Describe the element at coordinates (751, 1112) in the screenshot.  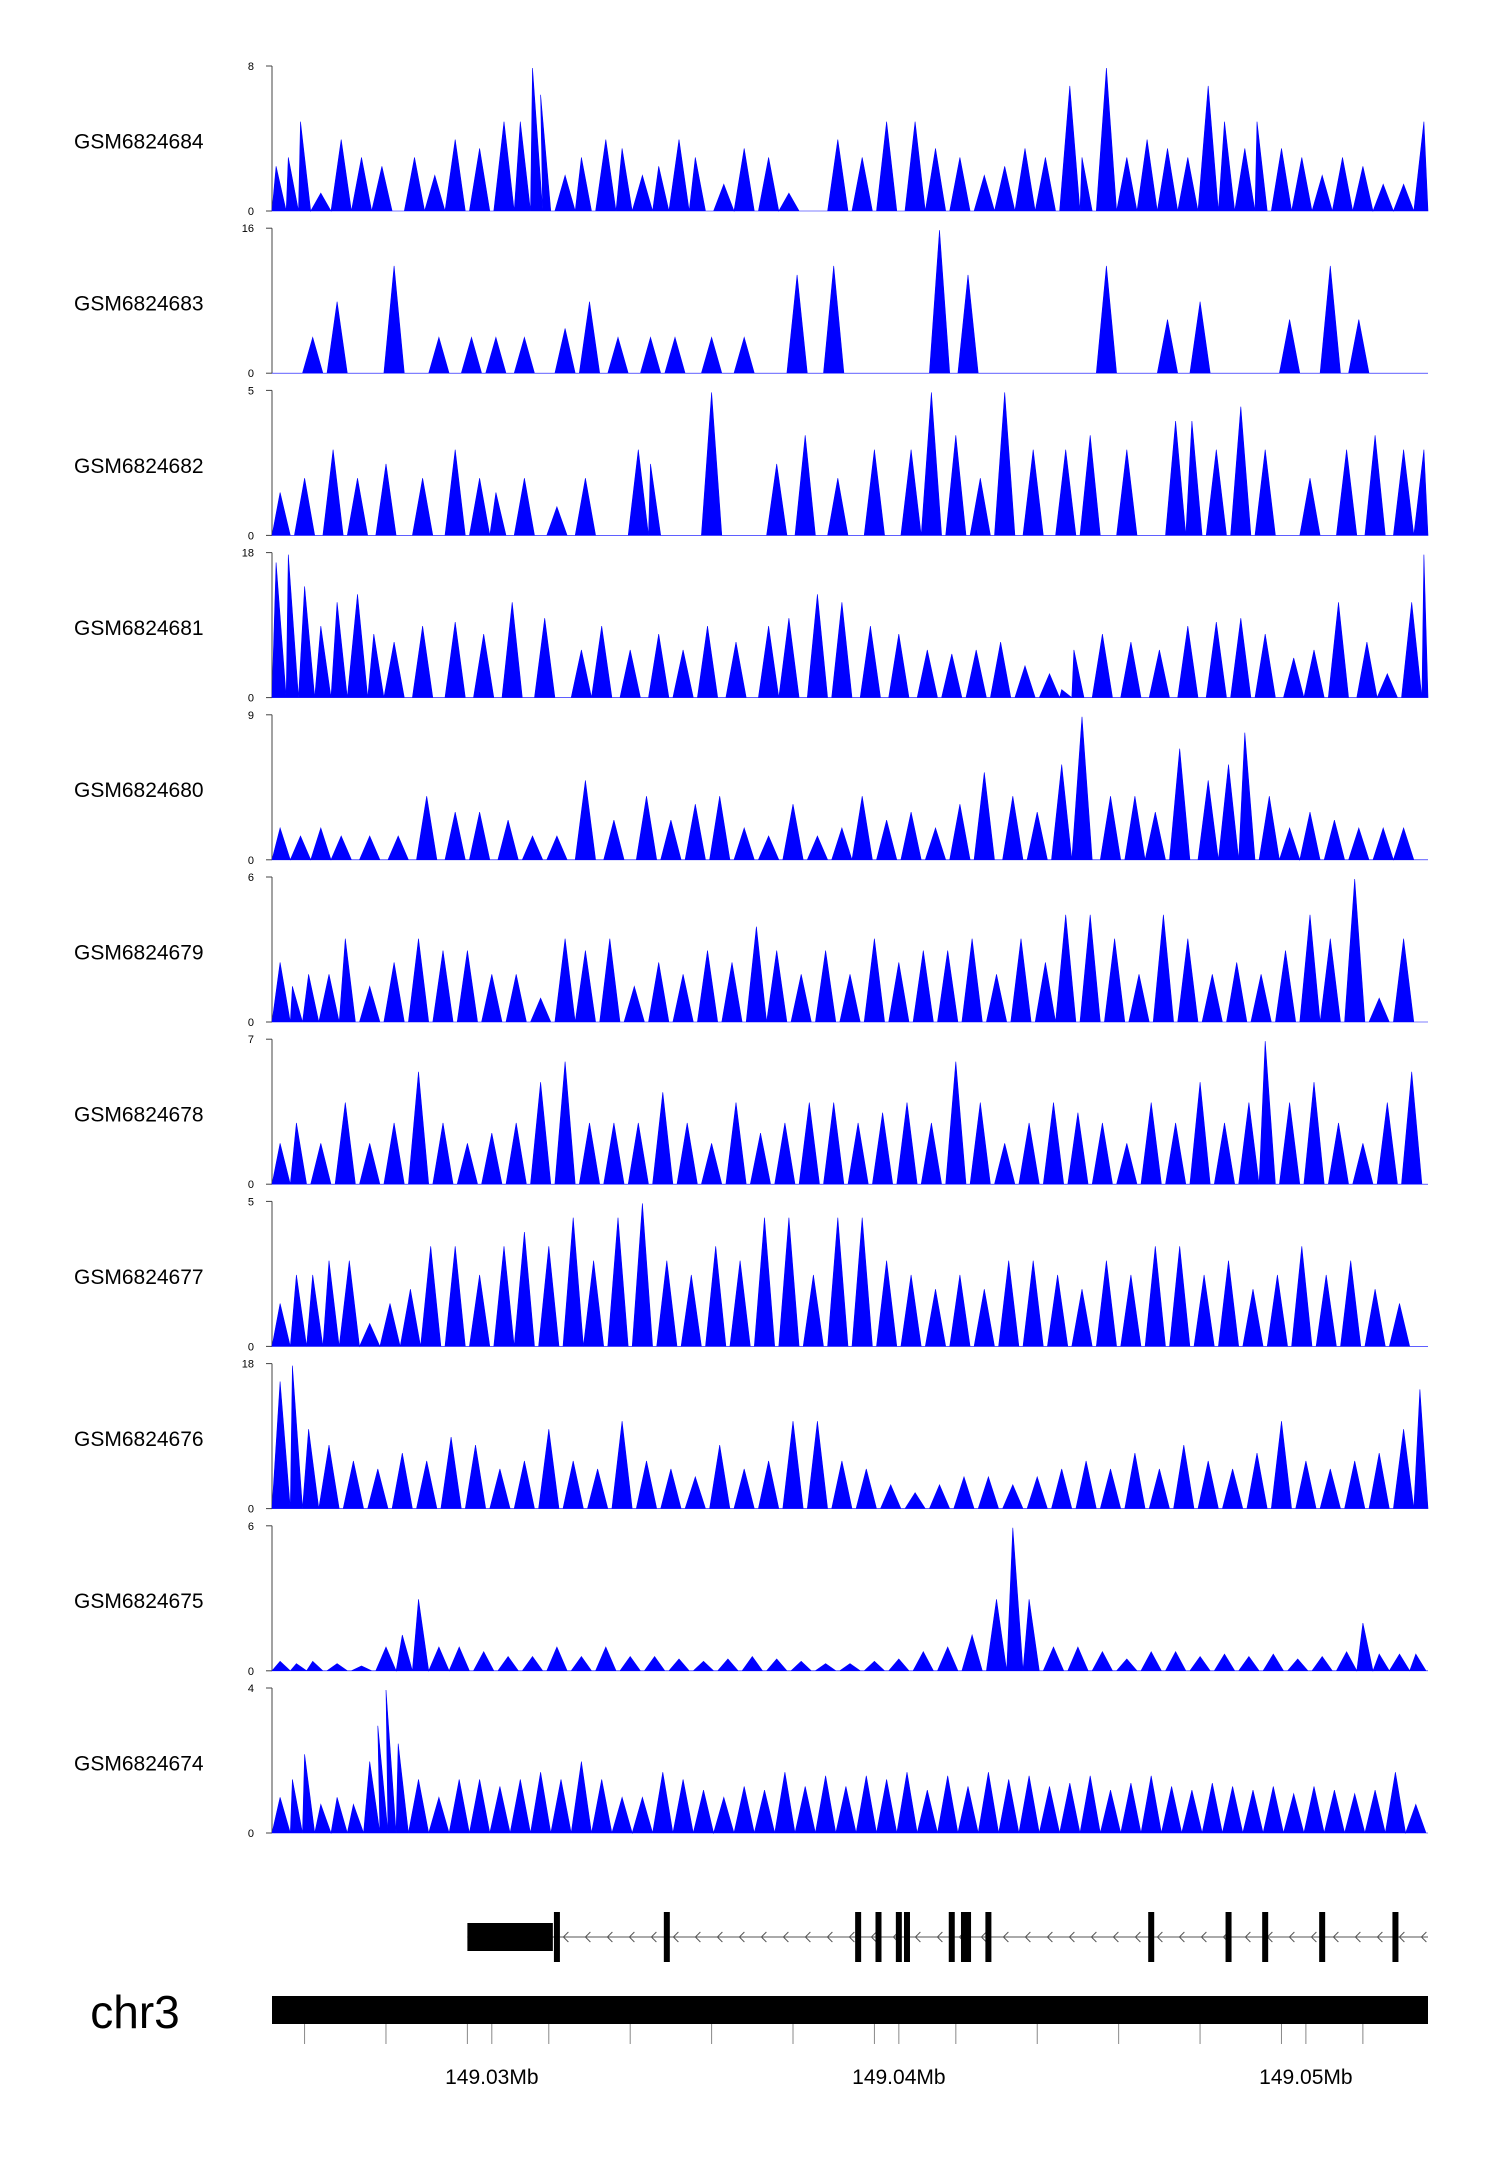
I see `track-GSM6824678: GSM6824678 7 0` at that location.